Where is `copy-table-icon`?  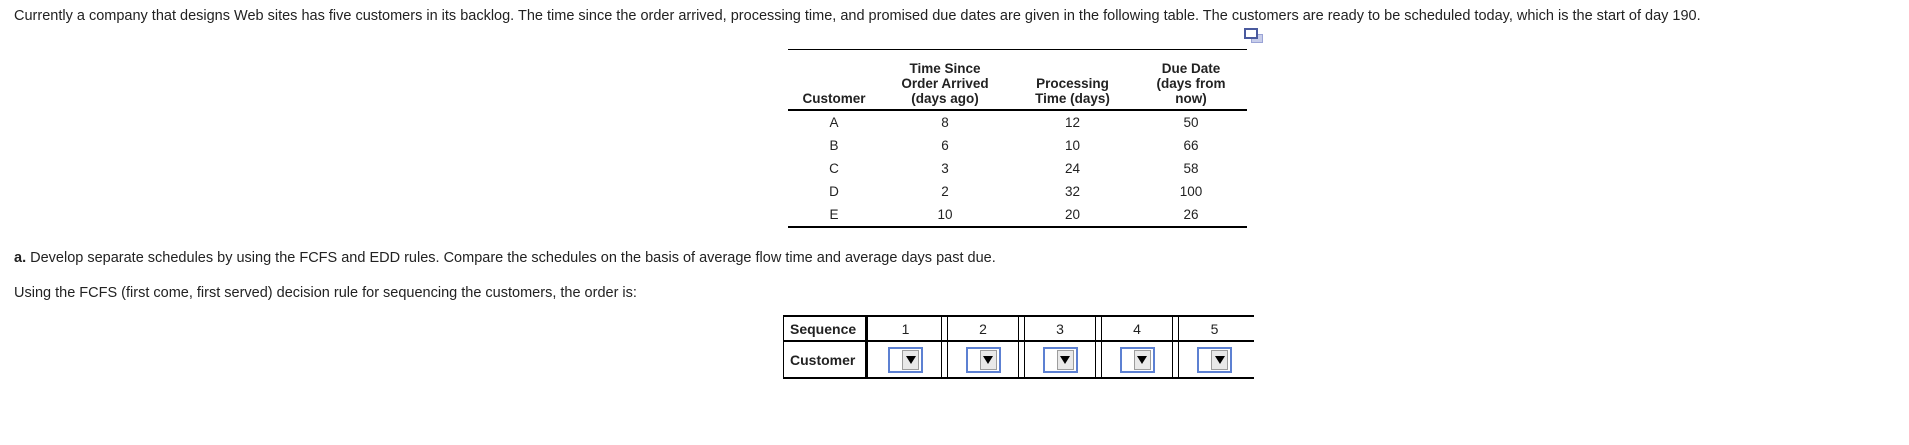 copy-table-icon is located at coordinates (1254, 36).